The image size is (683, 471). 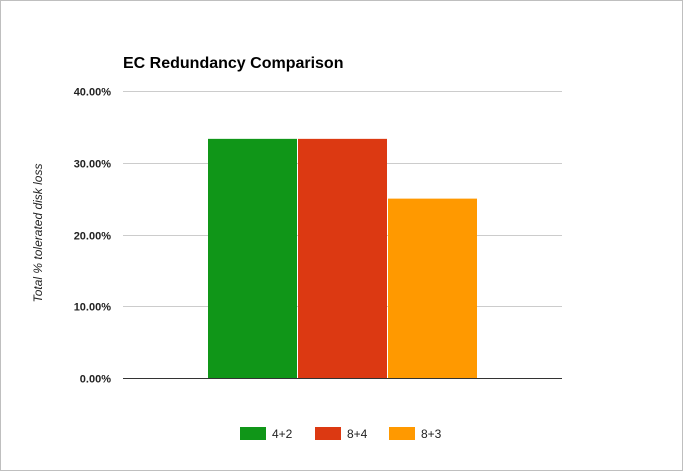 I want to click on y-tick-label: 20.00%, so click(x=93, y=237).